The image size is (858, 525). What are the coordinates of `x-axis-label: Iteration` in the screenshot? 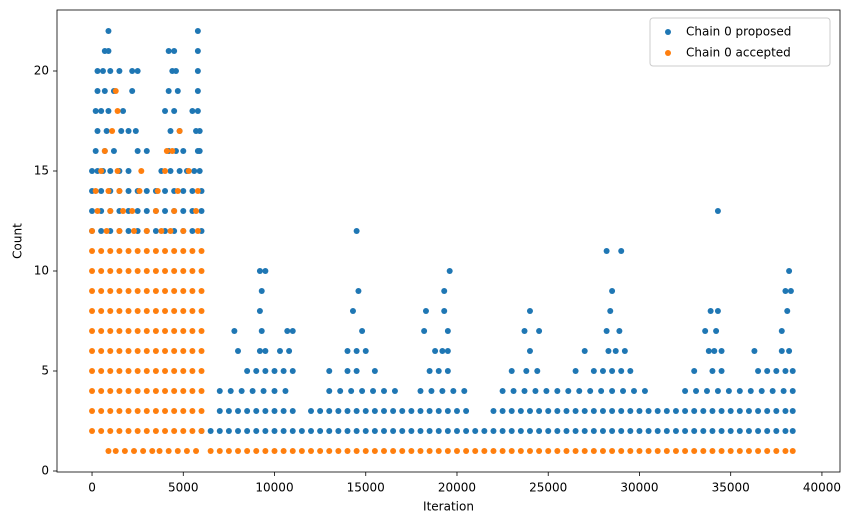 It's located at (448, 507).